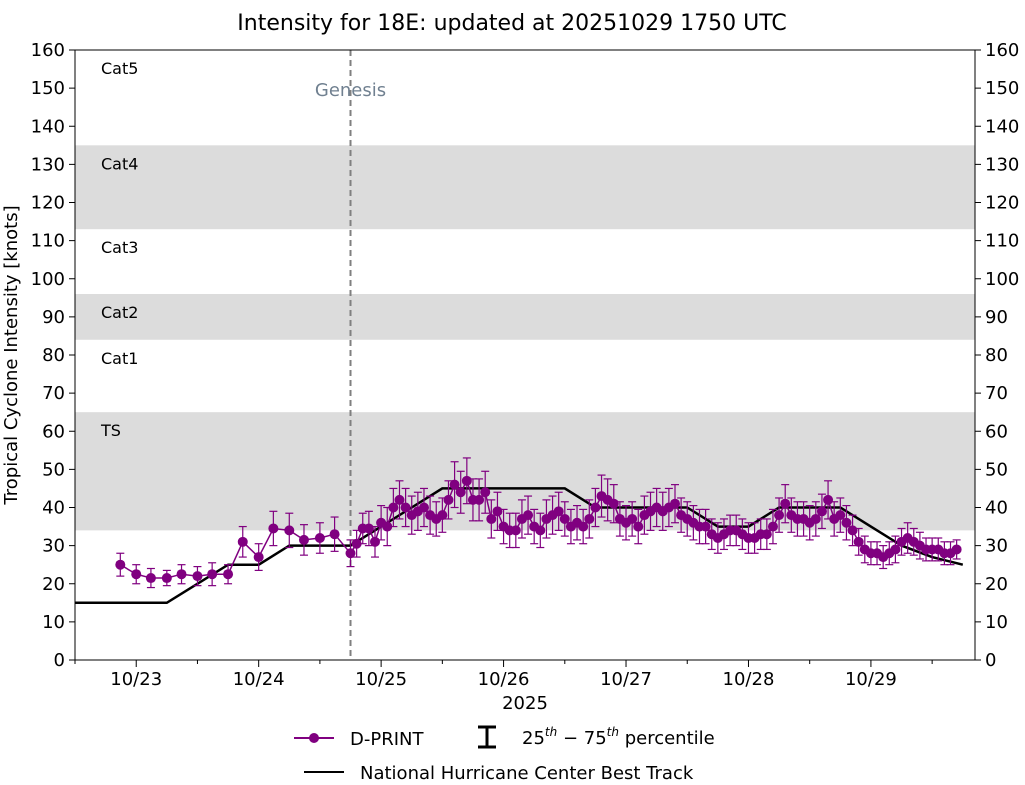 This screenshot has width=1025, height=785. I want to click on y-tick-label: 10, so click(53, 622).